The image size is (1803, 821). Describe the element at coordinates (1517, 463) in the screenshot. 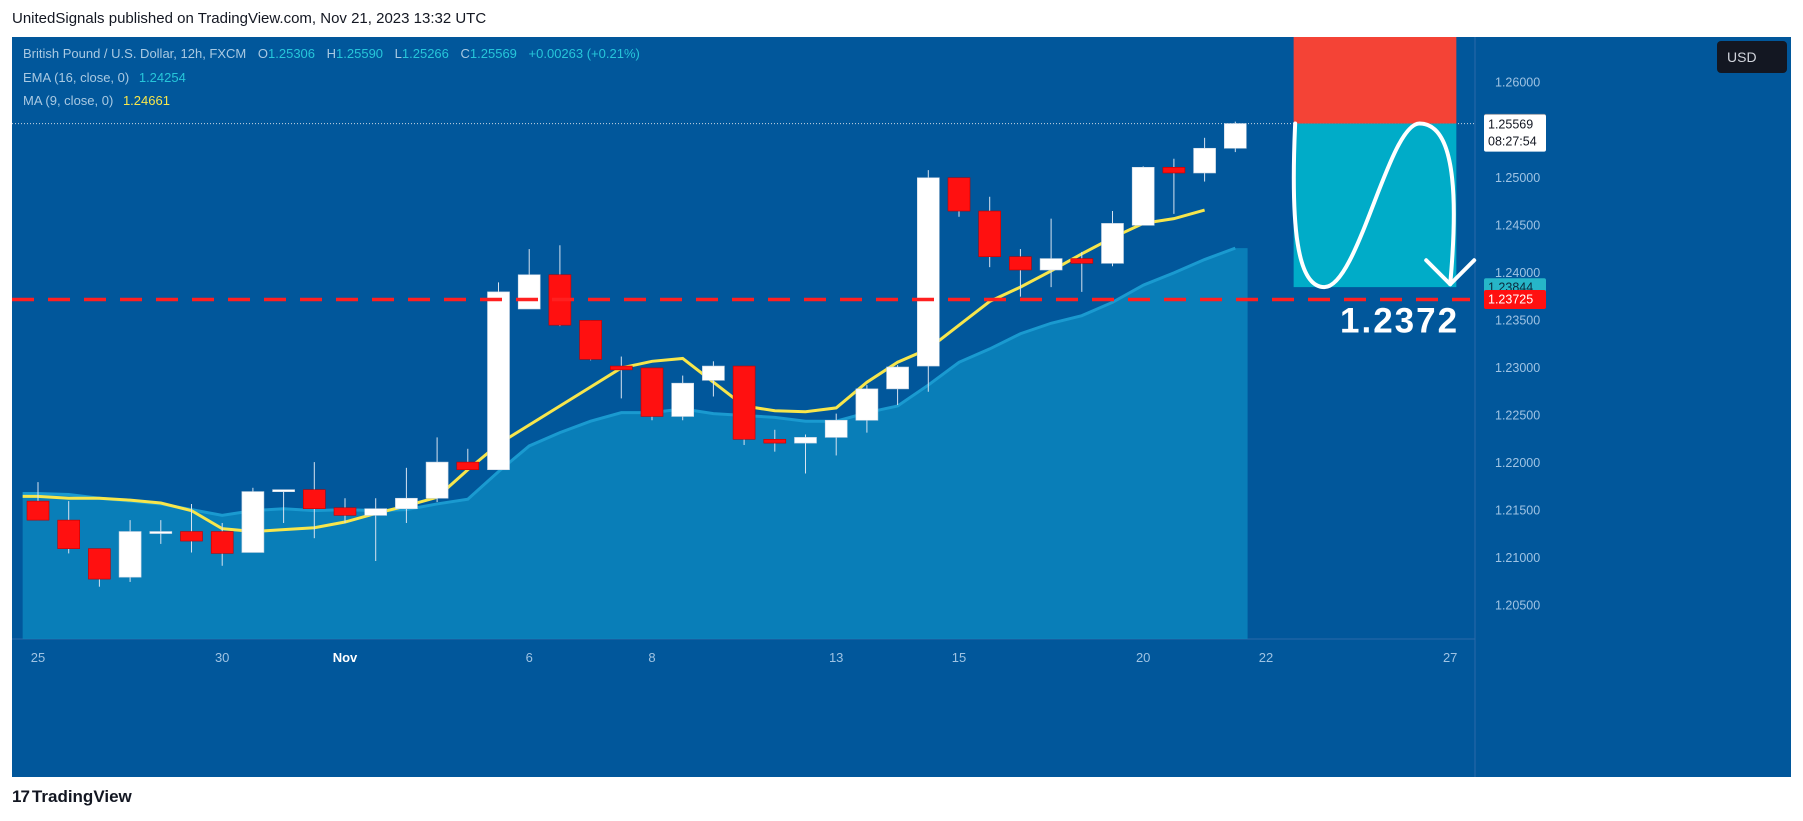

I see `price-tick-label: 1.22000` at that location.